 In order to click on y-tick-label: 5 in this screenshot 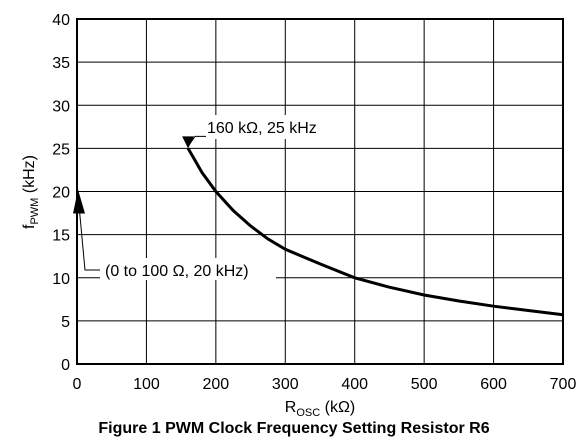, I will do `click(65, 322)`.